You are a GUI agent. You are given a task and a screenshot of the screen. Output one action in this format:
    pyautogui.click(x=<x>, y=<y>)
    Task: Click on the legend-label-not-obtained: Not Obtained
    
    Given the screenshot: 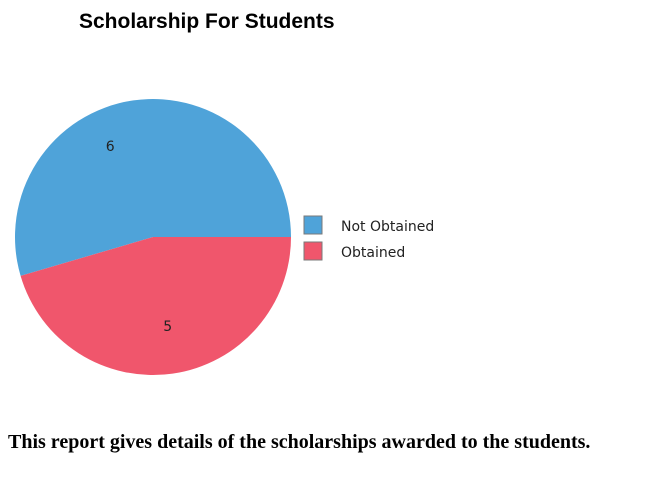 What is the action you would take?
    pyautogui.click(x=387, y=227)
    